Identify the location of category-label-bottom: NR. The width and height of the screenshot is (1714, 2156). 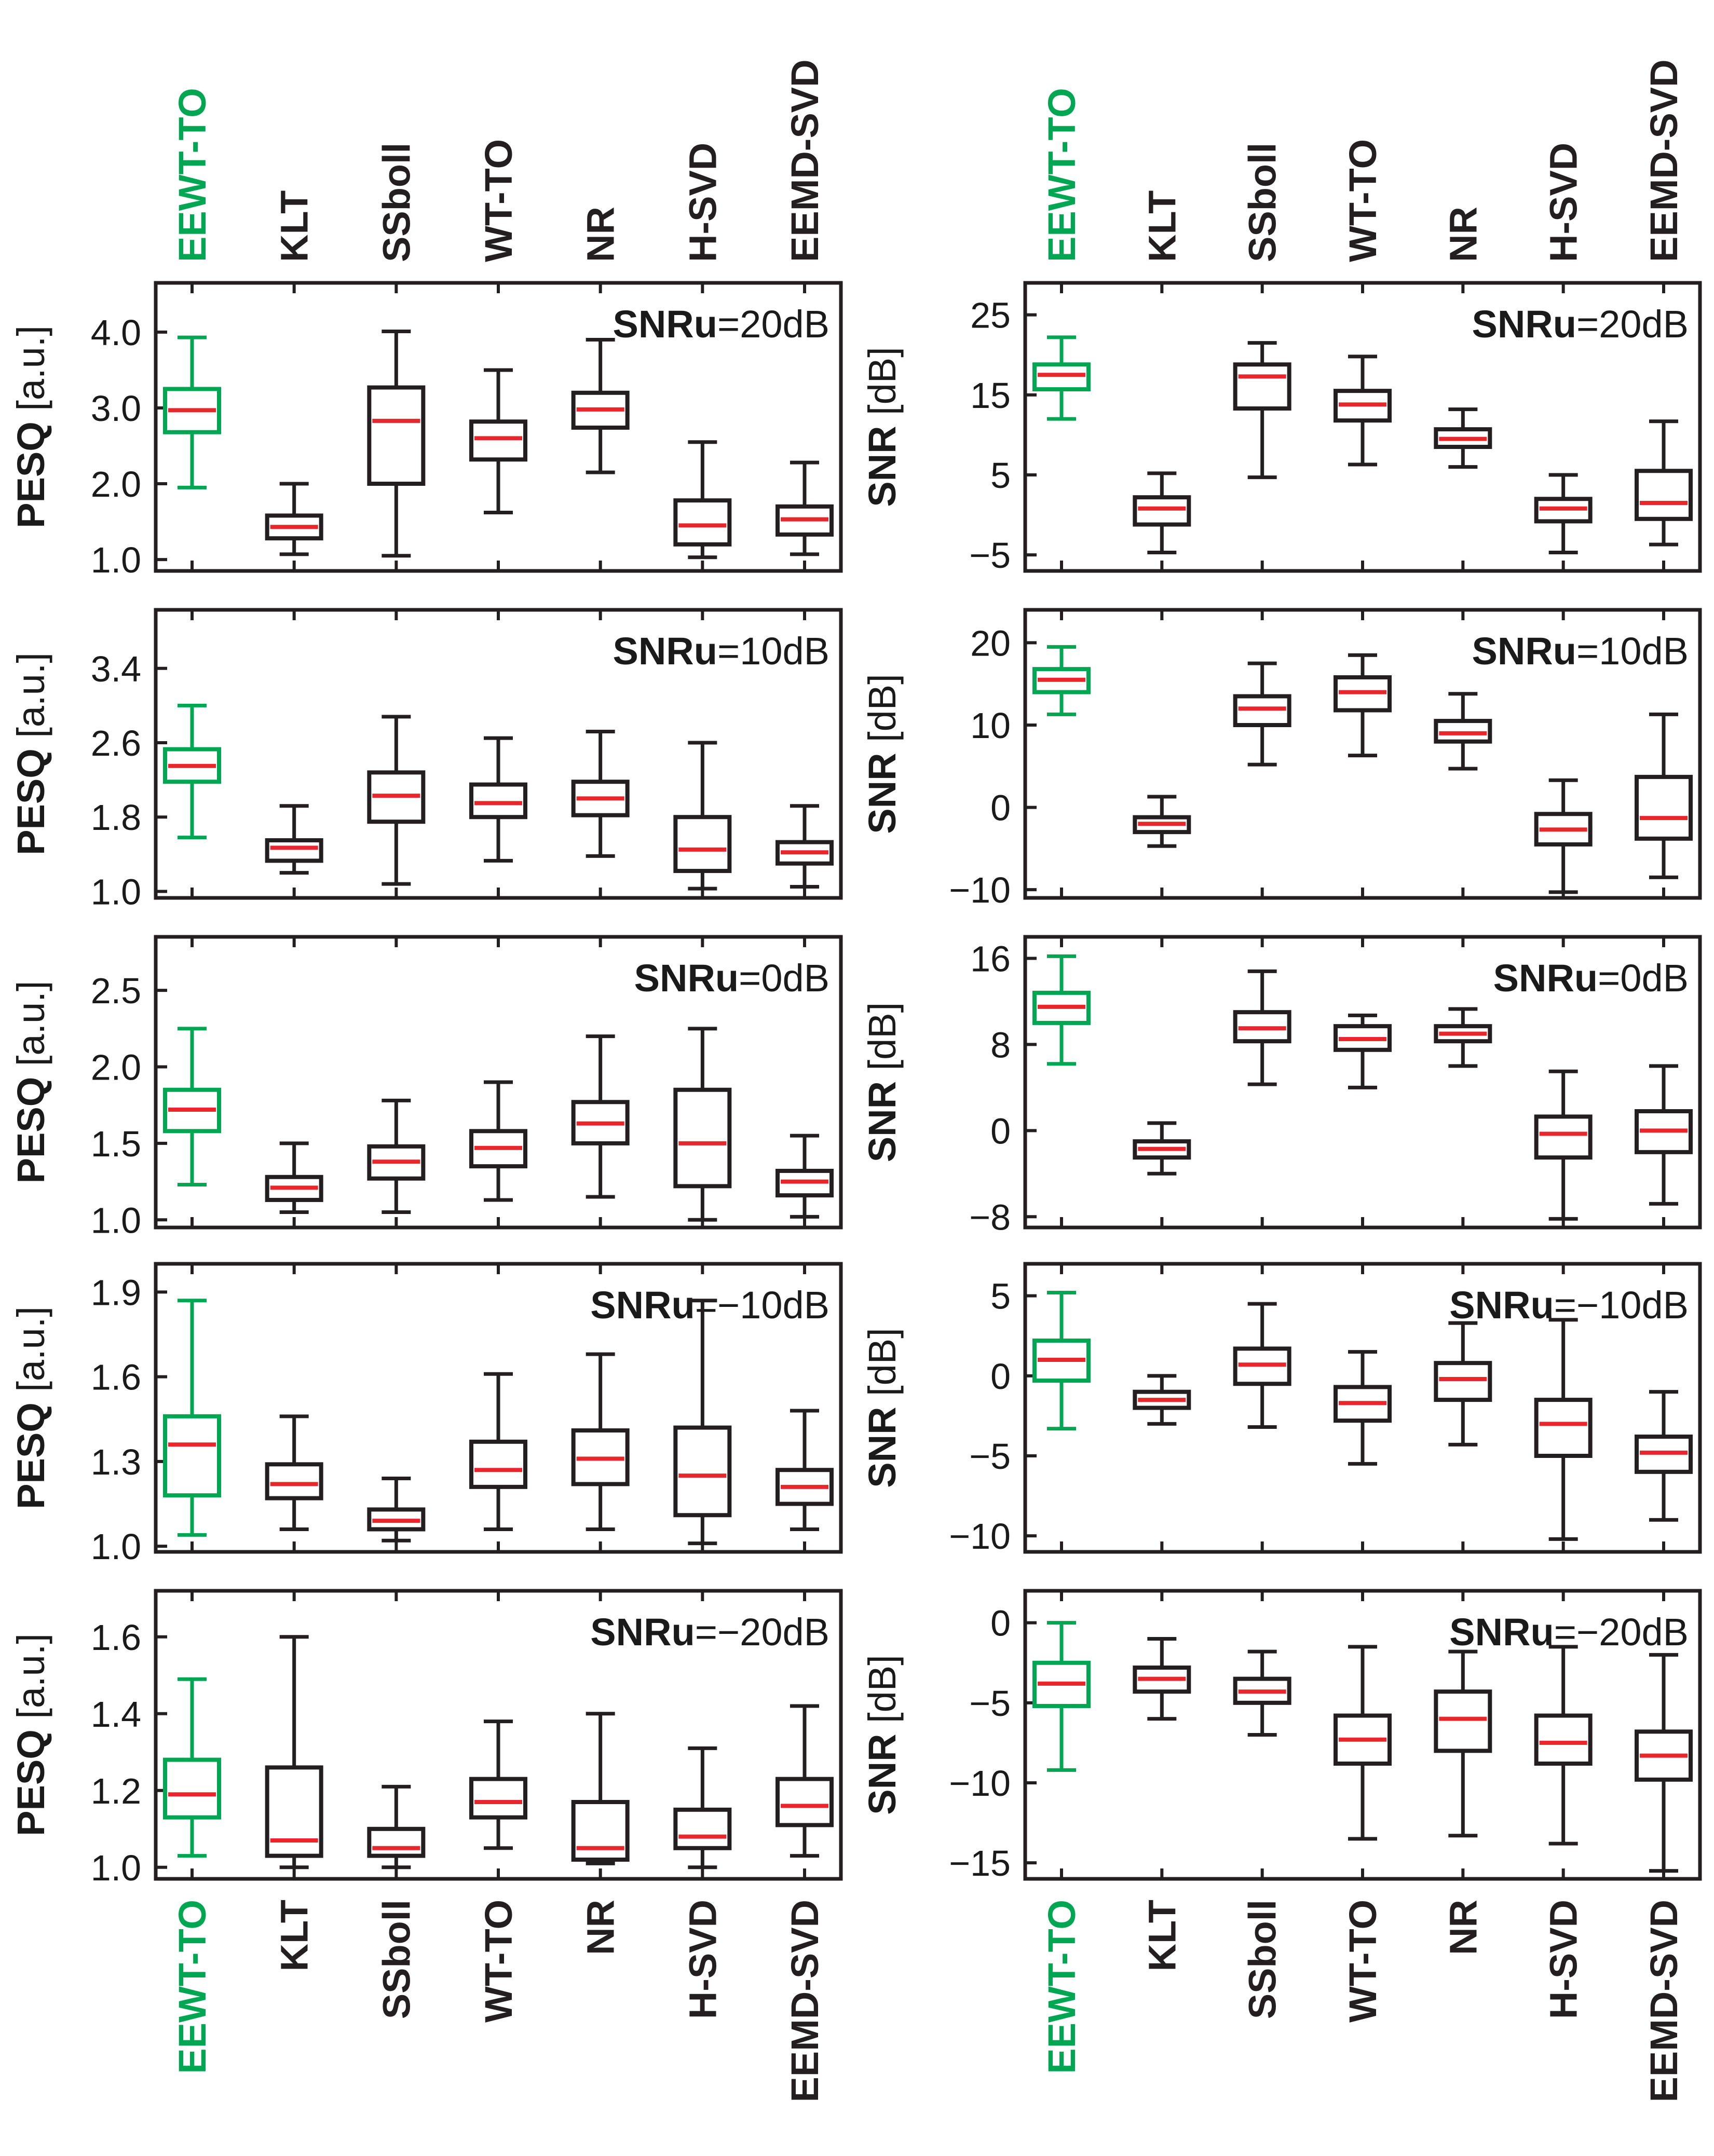
(1463, 1928).